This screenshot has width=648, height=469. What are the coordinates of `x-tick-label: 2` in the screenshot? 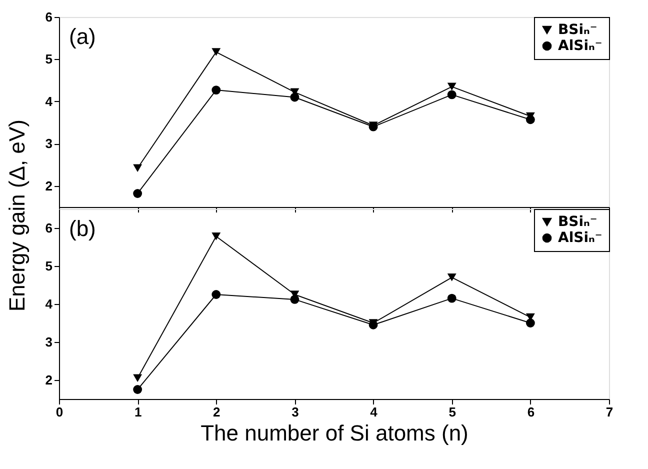 It's located at (216, 412).